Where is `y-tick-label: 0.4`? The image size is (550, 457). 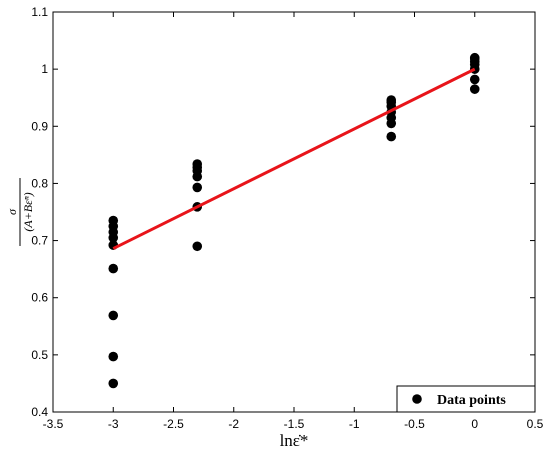
y-tick-label: 0.4 is located at coordinates (39, 412).